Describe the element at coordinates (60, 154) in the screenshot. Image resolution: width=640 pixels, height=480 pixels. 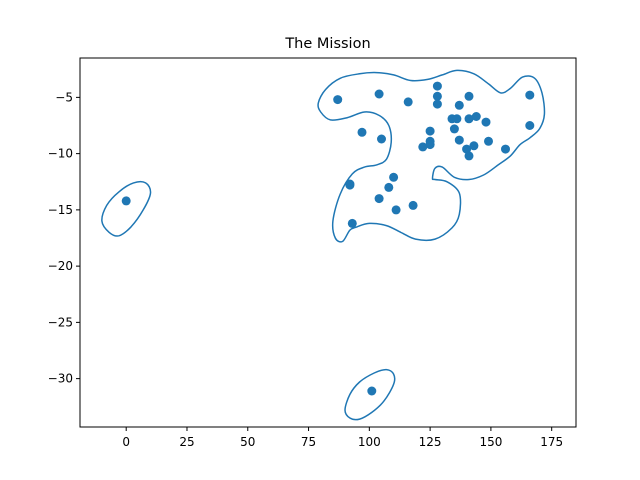
I see `y-tick-label: −10` at that location.